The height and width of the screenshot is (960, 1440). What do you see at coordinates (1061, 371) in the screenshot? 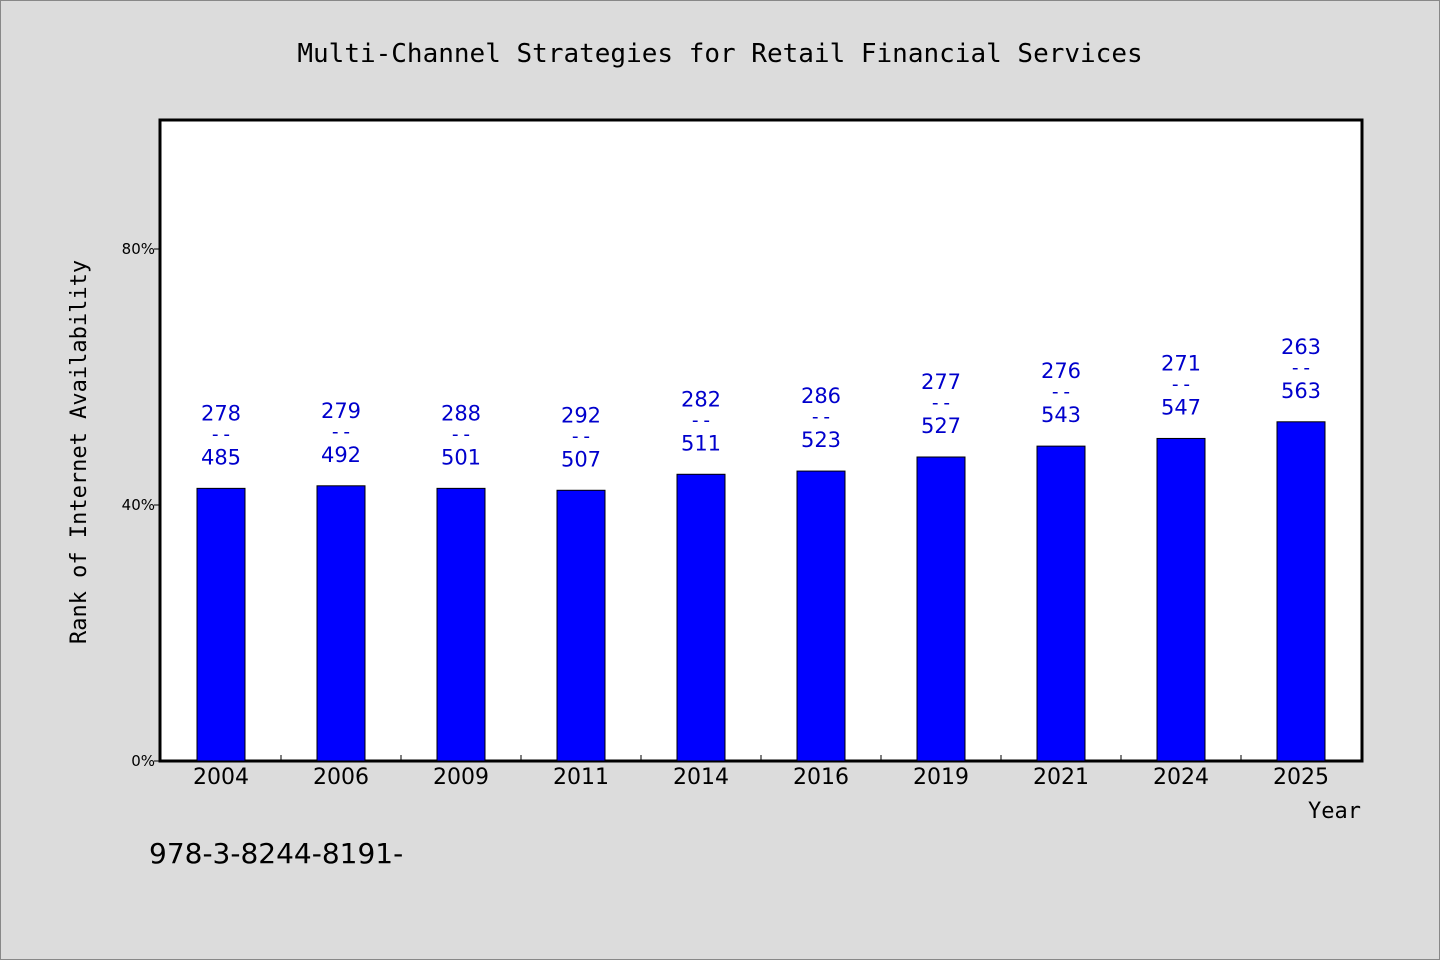
I see `bar-label-top: 276` at bounding box center [1061, 371].